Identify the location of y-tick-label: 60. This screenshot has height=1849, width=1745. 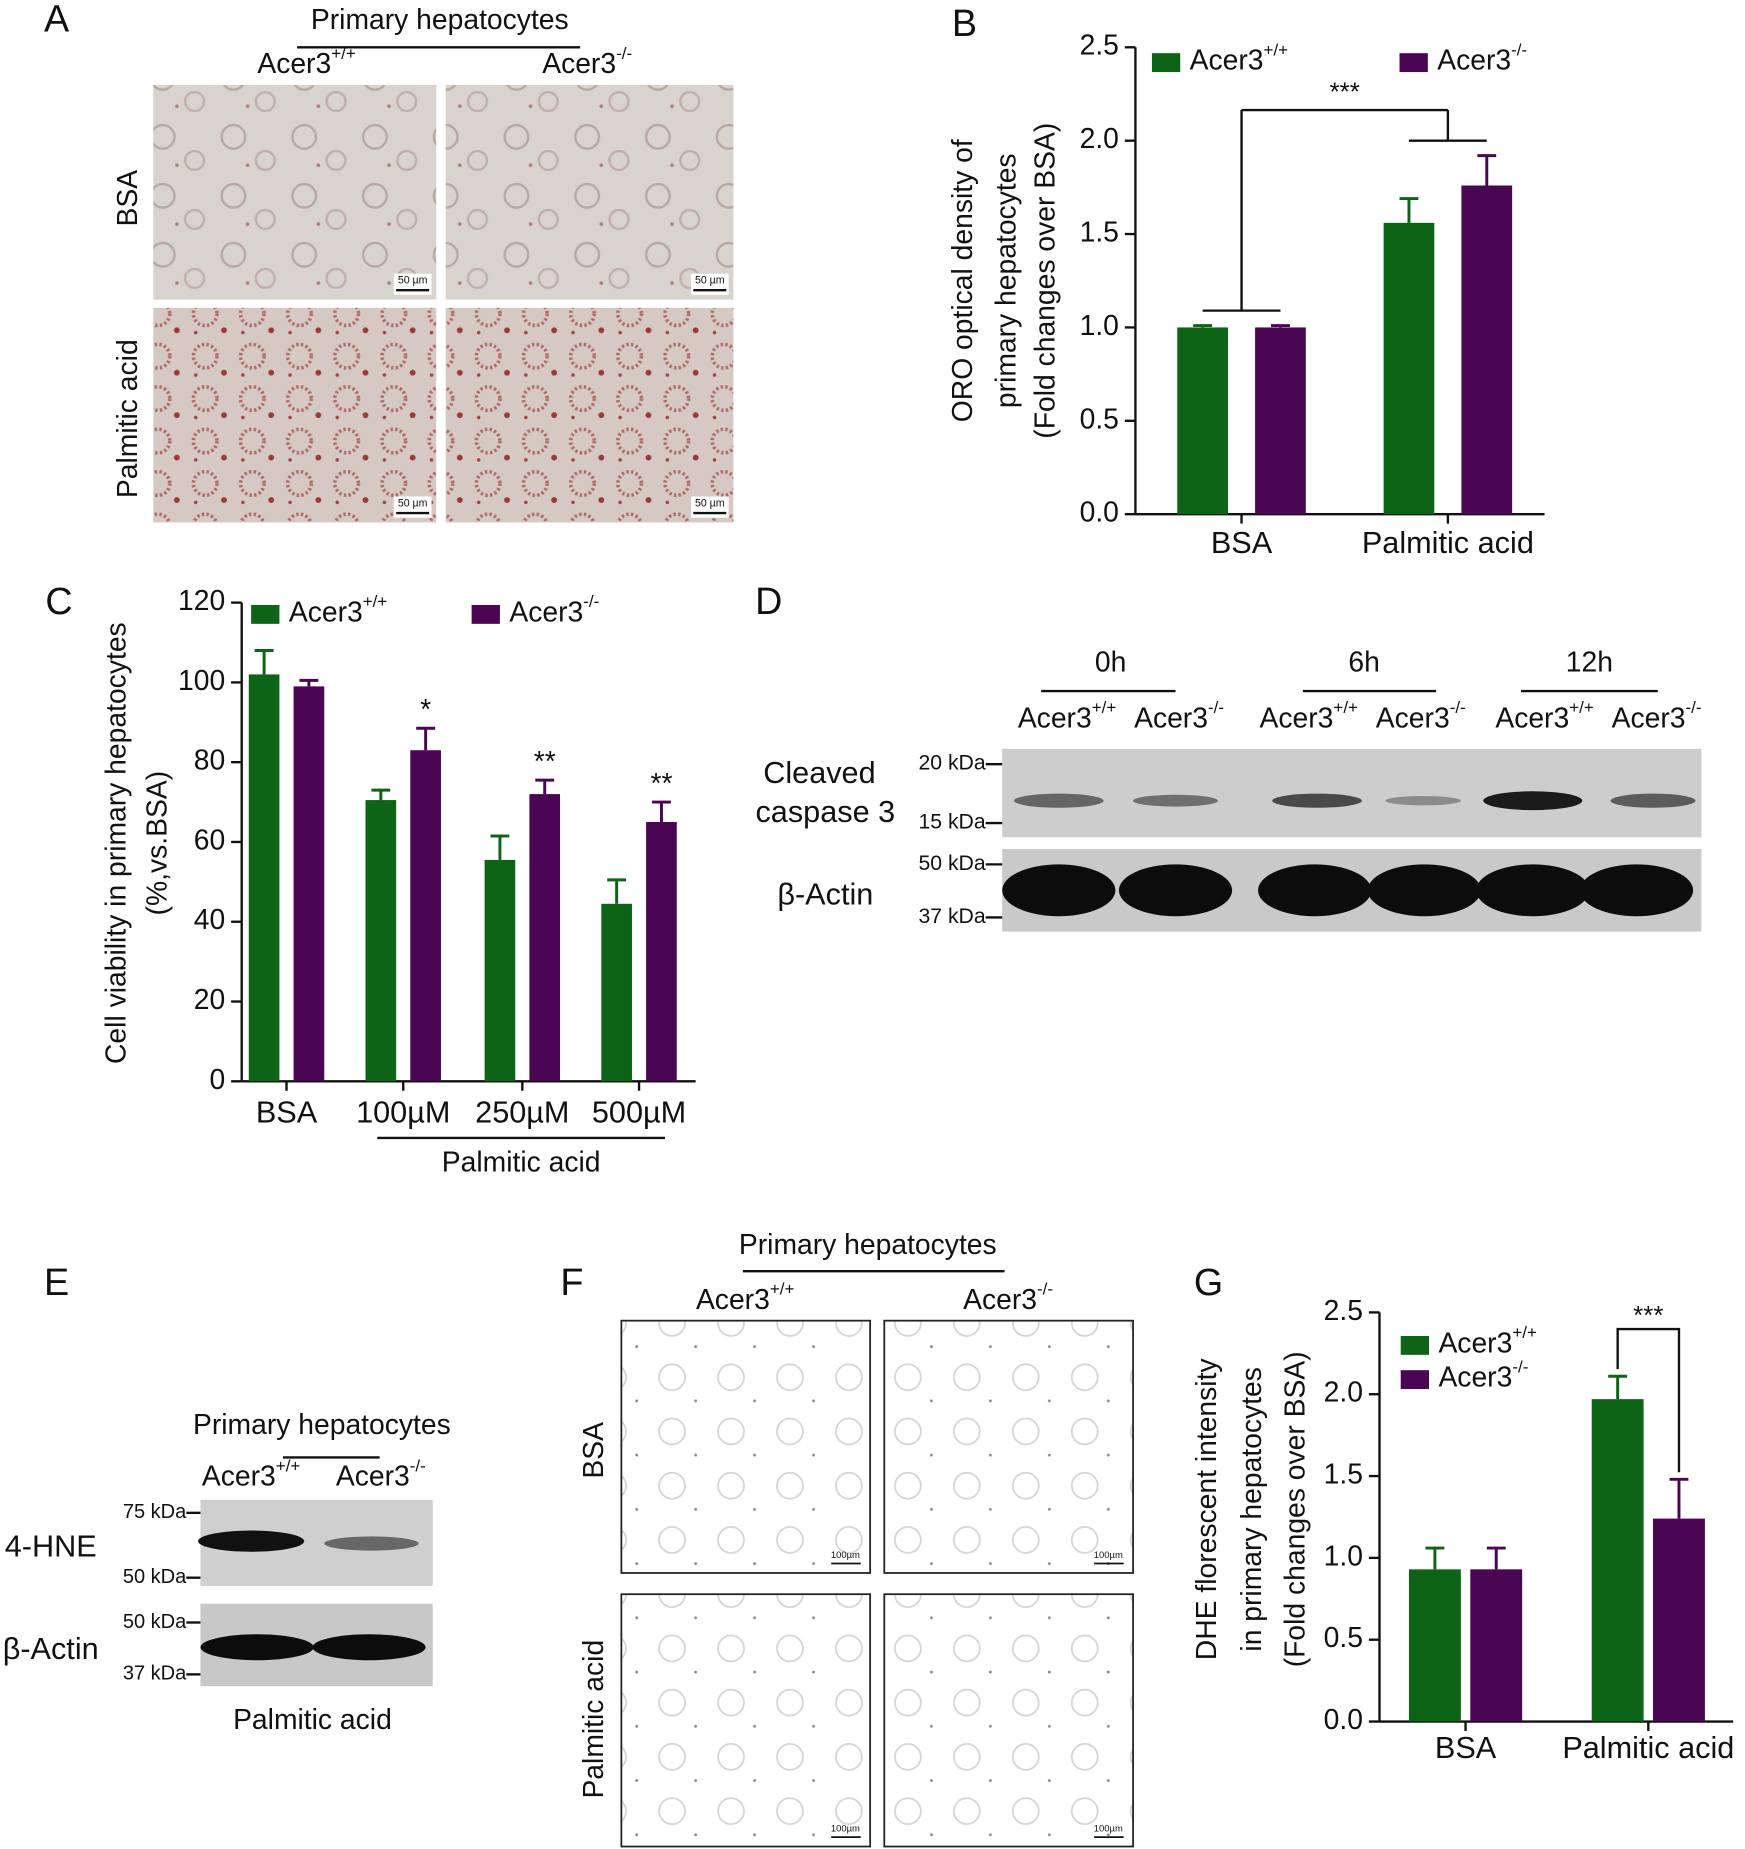
(209, 839).